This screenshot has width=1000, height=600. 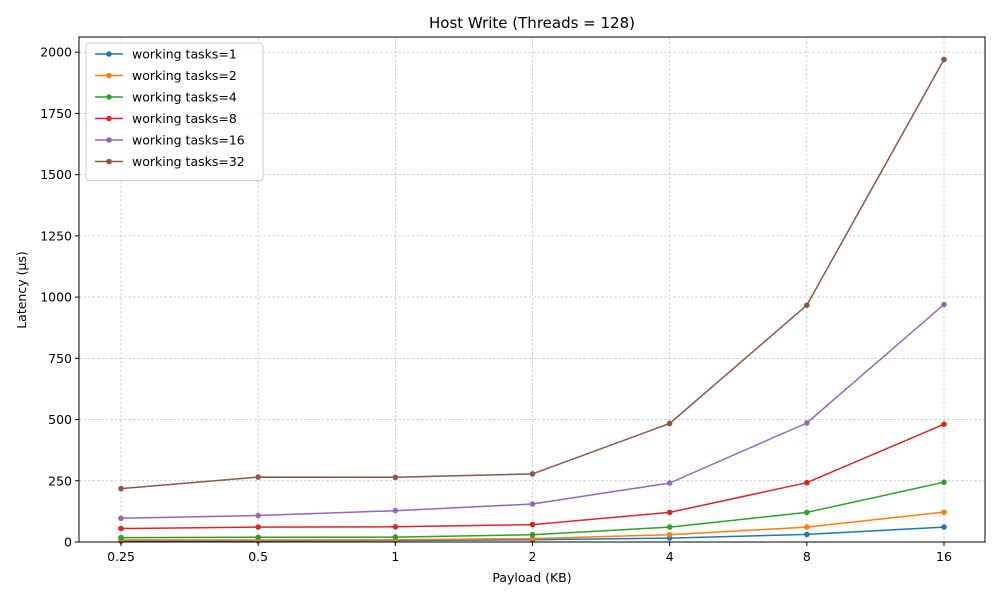 What do you see at coordinates (188, 161) in the screenshot?
I see `legend-label: working tasks=32` at bounding box center [188, 161].